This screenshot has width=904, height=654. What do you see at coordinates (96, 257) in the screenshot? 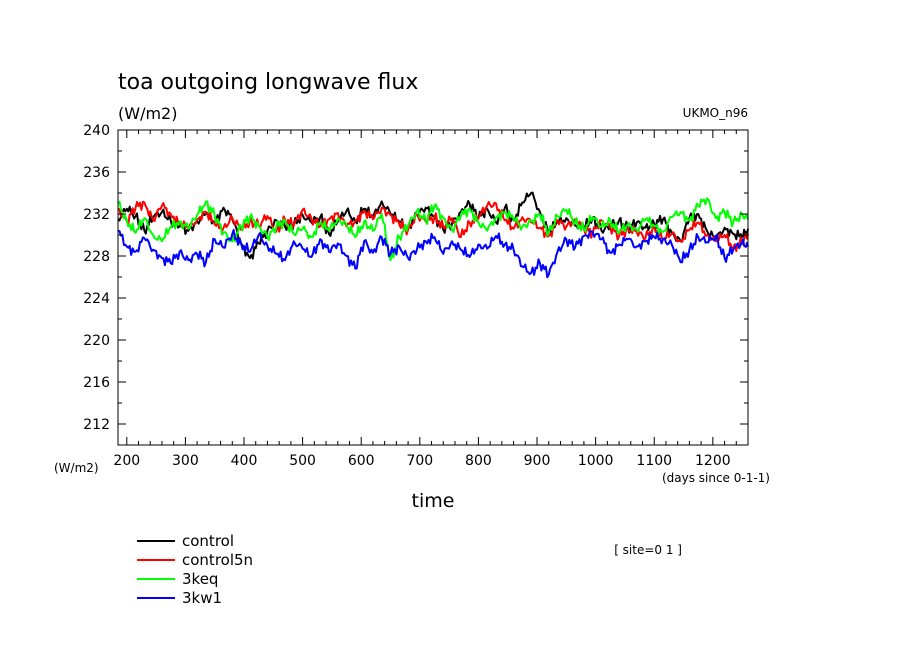
I see `y-tick-label: 228` at bounding box center [96, 257].